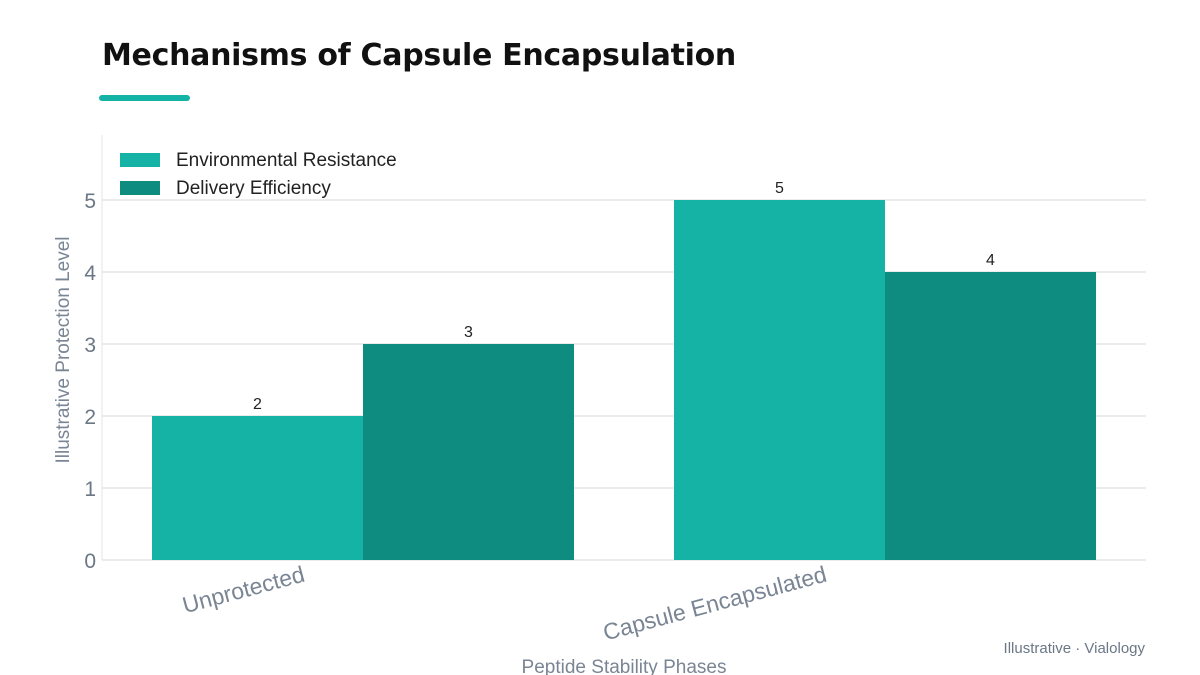 This screenshot has width=1200, height=675. What do you see at coordinates (90, 345) in the screenshot?
I see `y-tick-label: 3` at bounding box center [90, 345].